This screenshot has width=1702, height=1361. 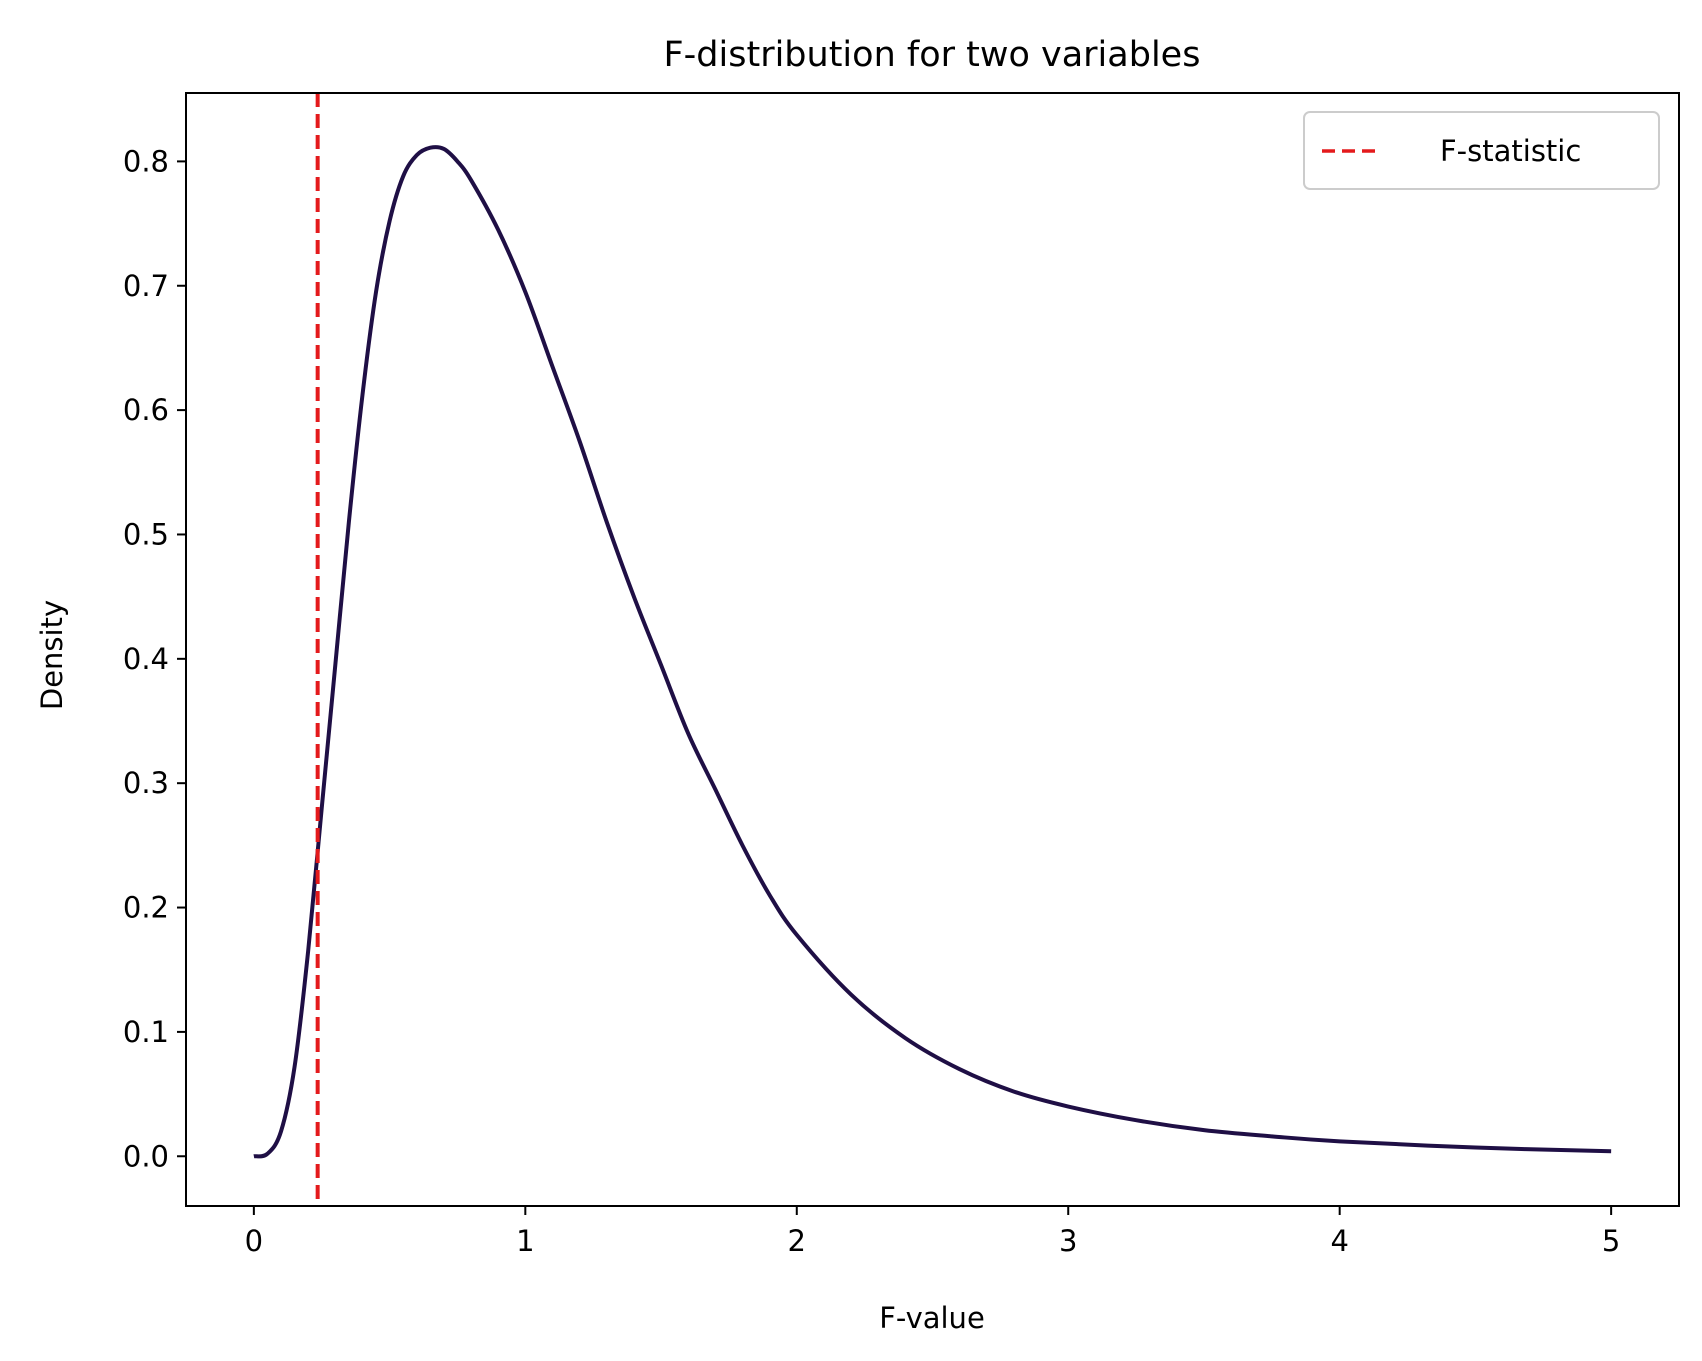 What do you see at coordinates (1068, 1241) in the screenshot?
I see `x-tick-label: 3` at bounding box center [1068, 1241].